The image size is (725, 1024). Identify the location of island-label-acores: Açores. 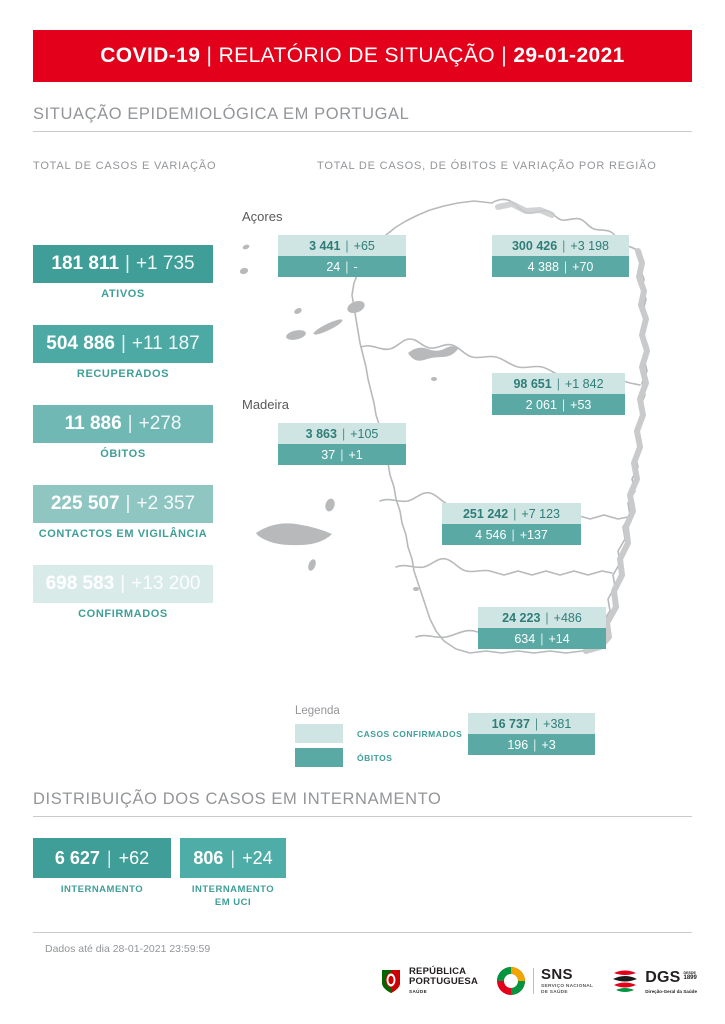
(262, 216).